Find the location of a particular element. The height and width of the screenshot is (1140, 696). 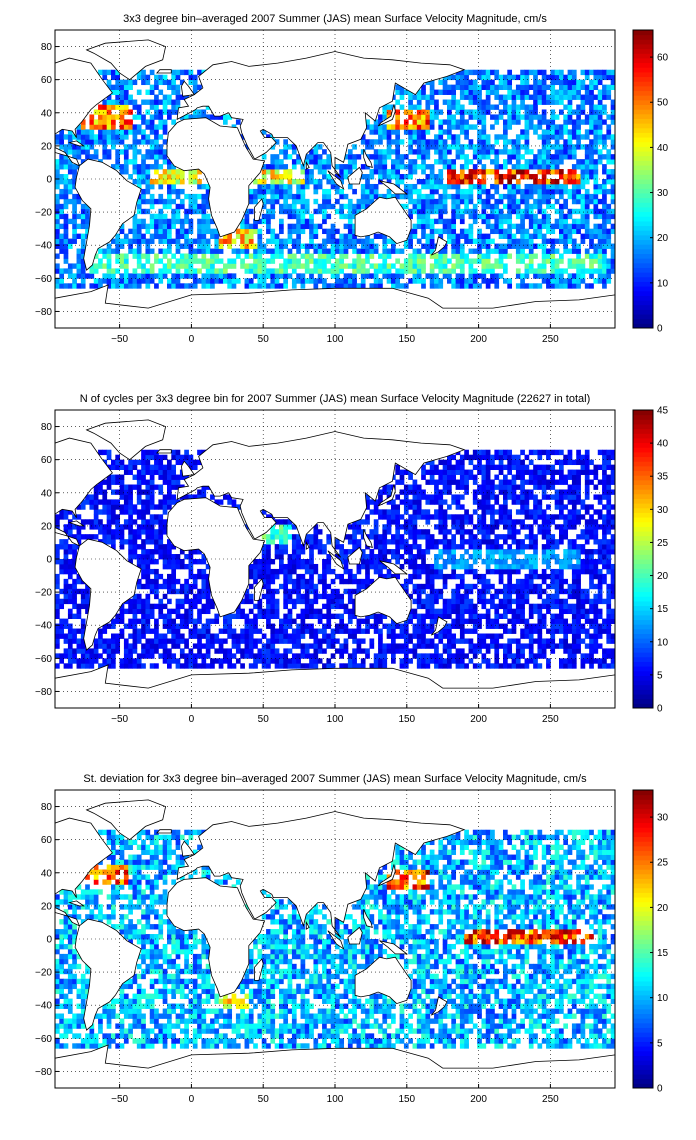

colorbar-step is located at coordinates (643, 130).